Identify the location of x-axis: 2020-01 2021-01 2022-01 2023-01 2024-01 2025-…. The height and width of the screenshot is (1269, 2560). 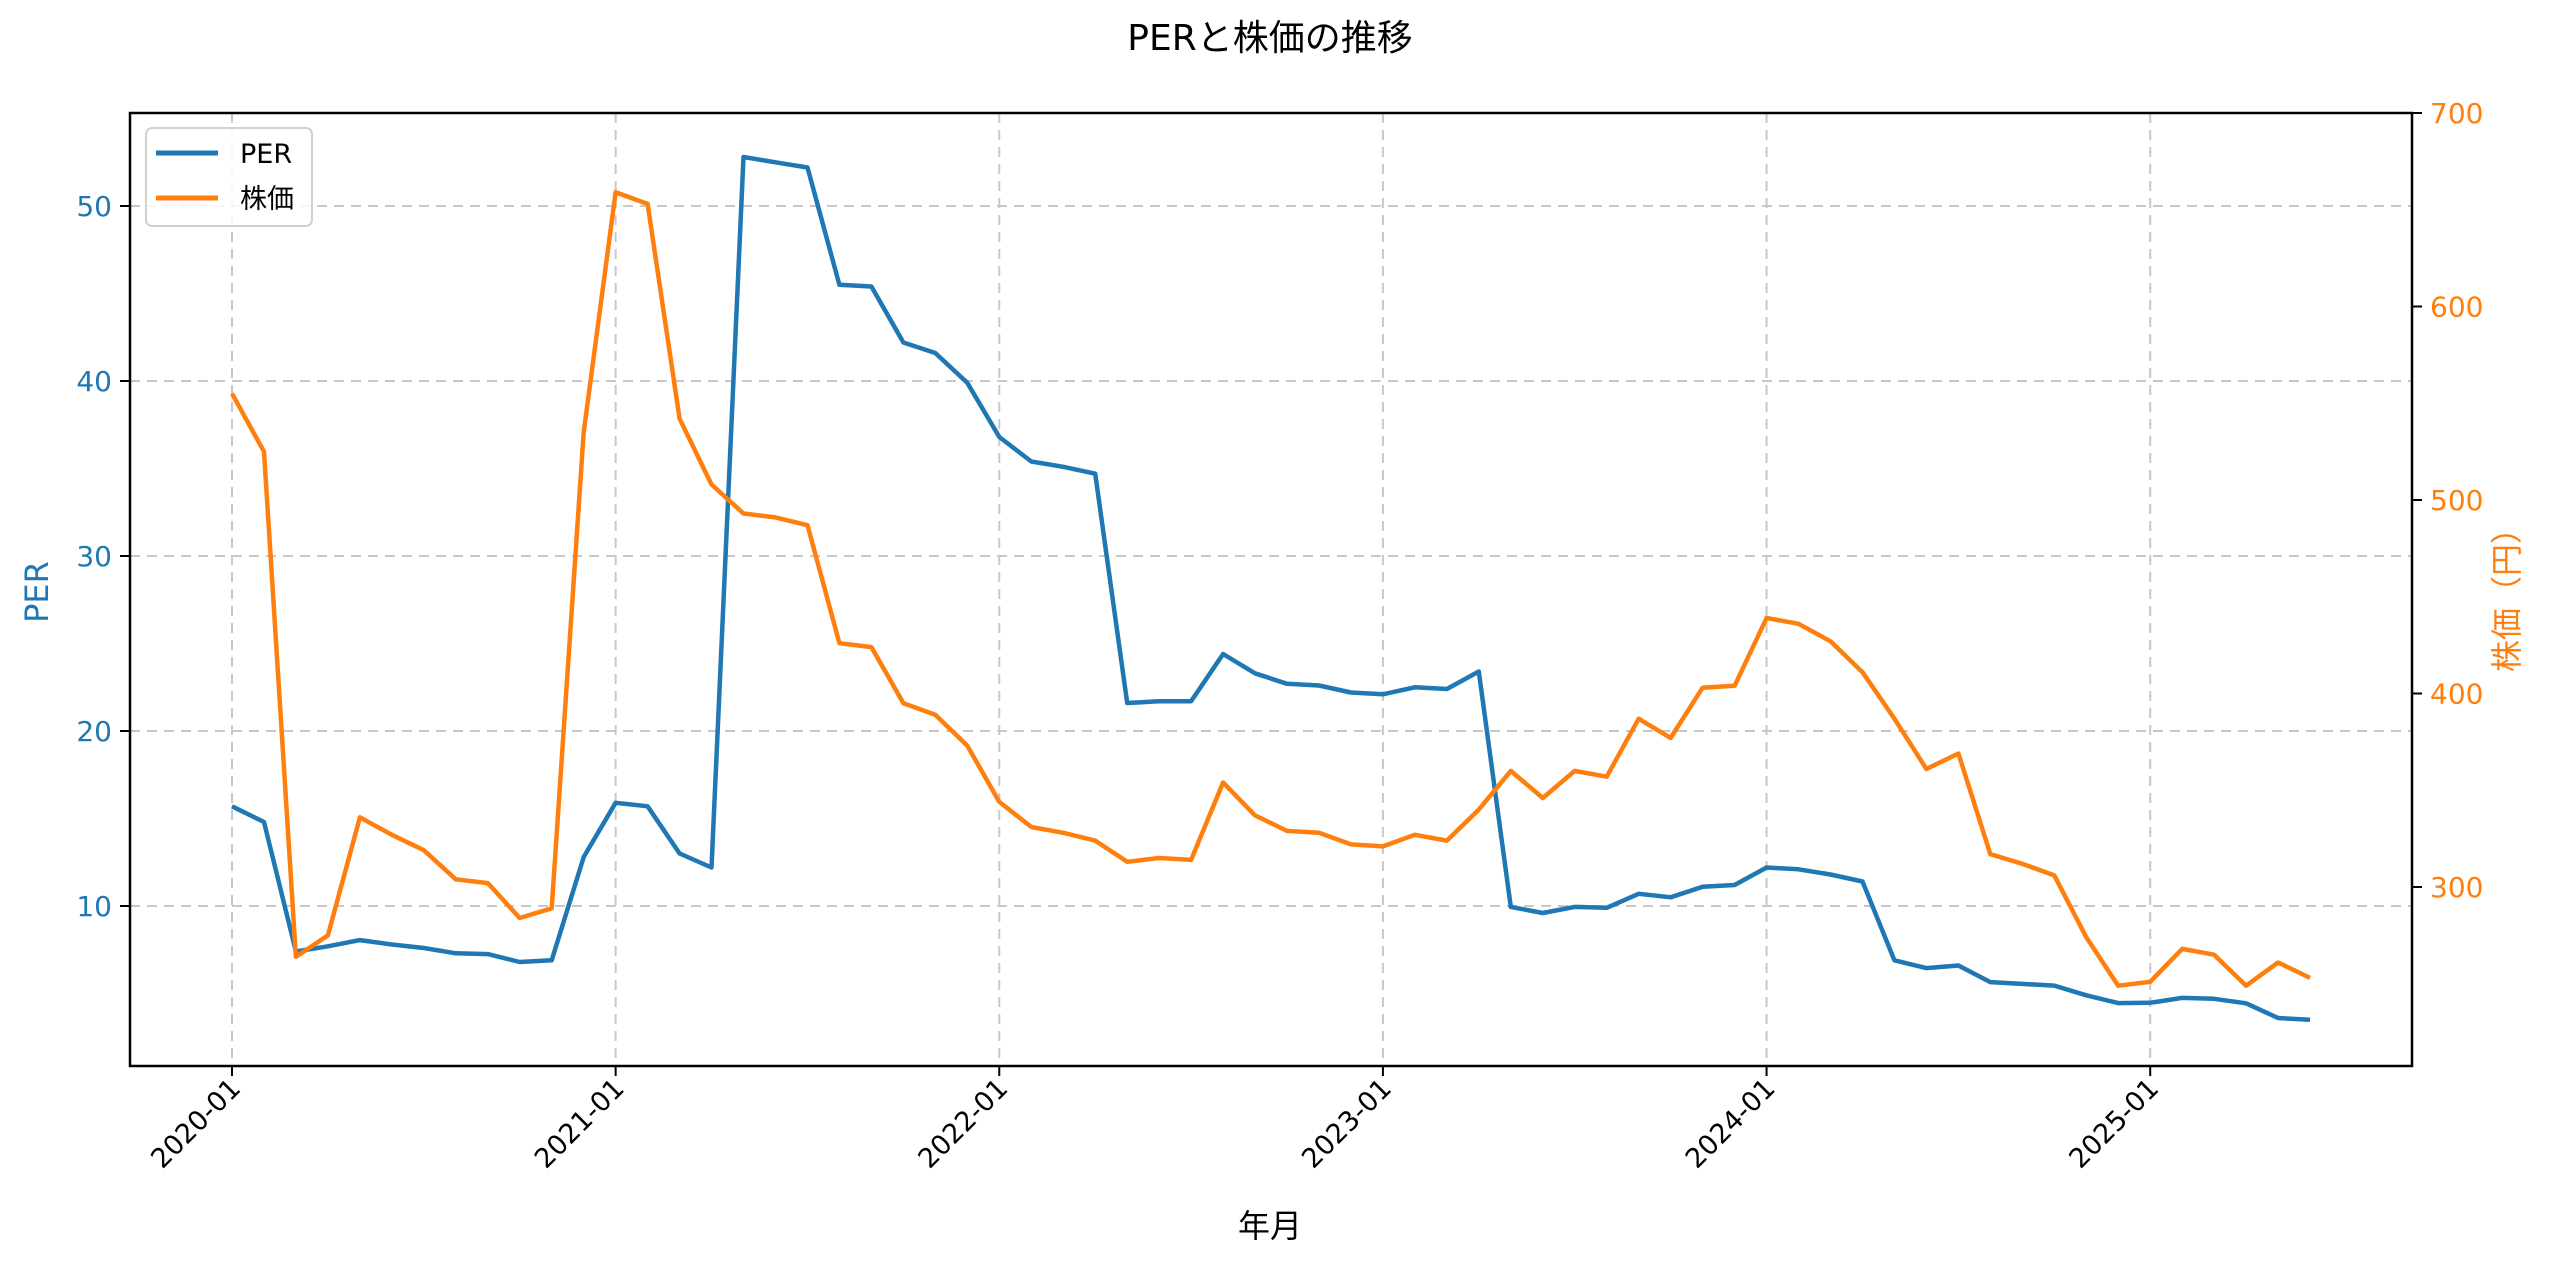
(1155, 1120).